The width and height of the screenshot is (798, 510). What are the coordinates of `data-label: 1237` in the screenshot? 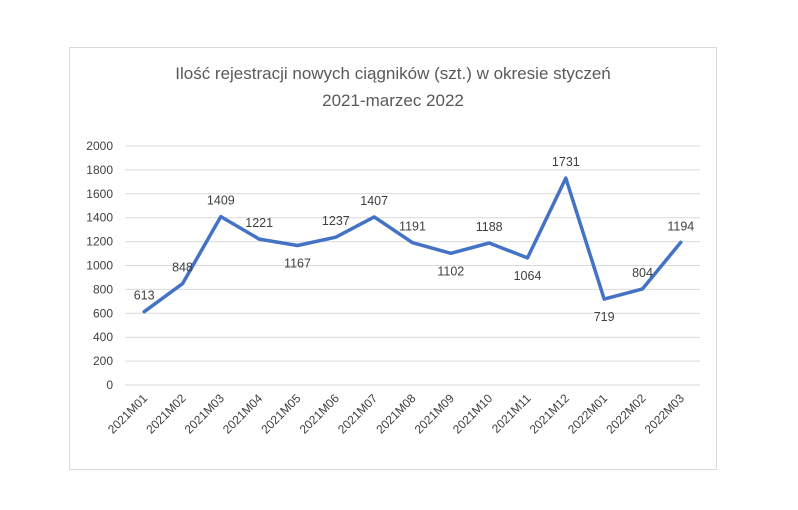 It's located at (336, 221).